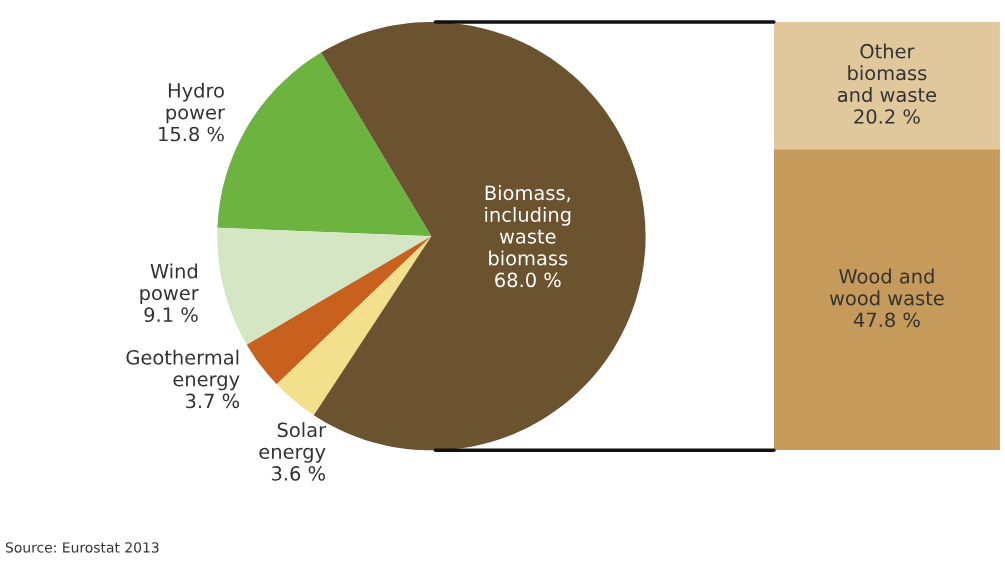 This screenshot has height=561, width=1005. I want to click on series-label: Other biomass and waste, so click(887, 73).